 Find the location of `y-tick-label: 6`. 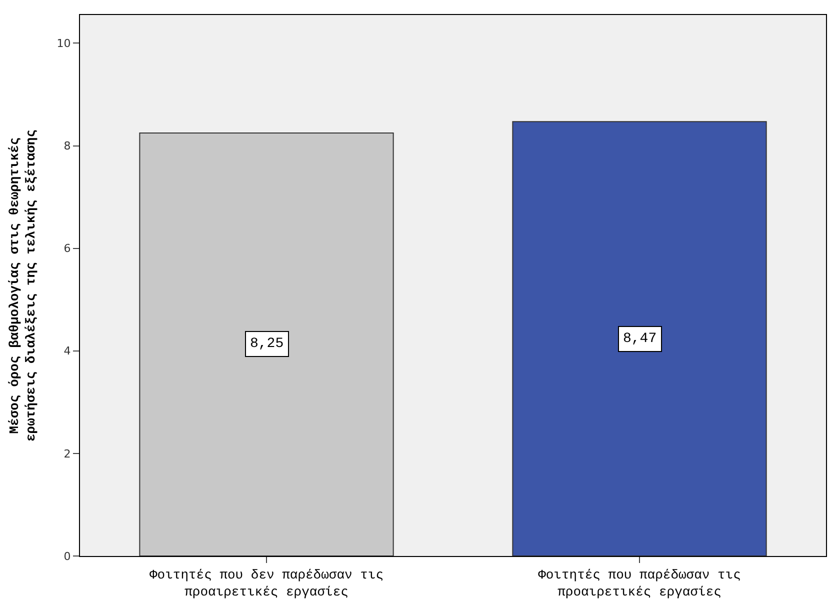

y-tick-label: 6 is located at coordinates (67, 249).